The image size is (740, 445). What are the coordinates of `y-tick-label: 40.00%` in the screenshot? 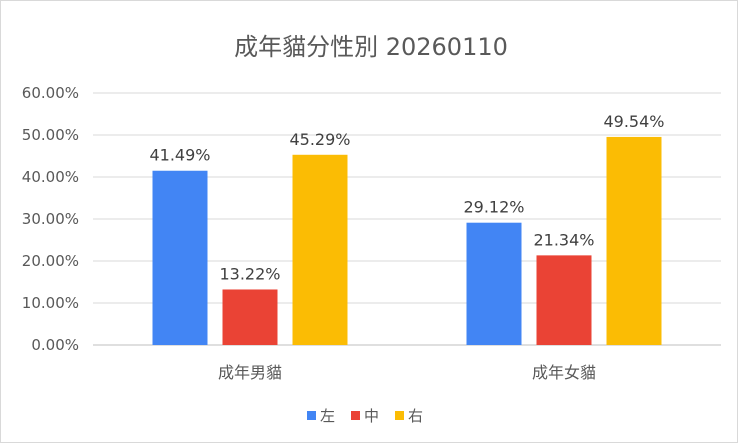 It's located at (50, 177).